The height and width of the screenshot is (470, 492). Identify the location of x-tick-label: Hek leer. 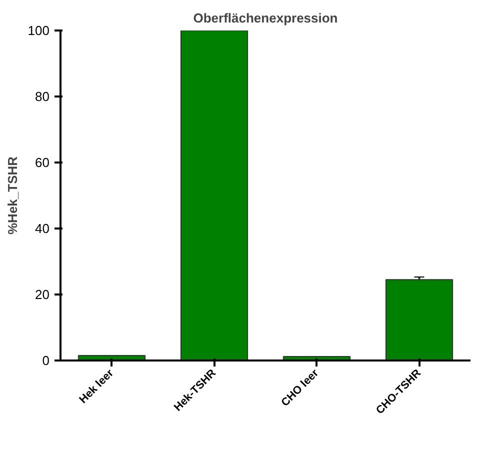
(96, 386).